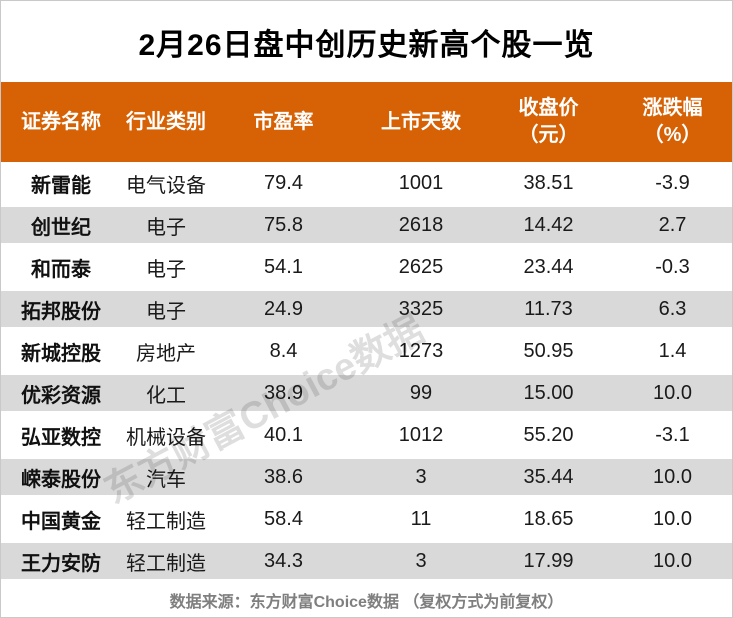 The image size is (733, 618). I want to click on col-header-pe-ratio: 市盈率, so click(283, 122).